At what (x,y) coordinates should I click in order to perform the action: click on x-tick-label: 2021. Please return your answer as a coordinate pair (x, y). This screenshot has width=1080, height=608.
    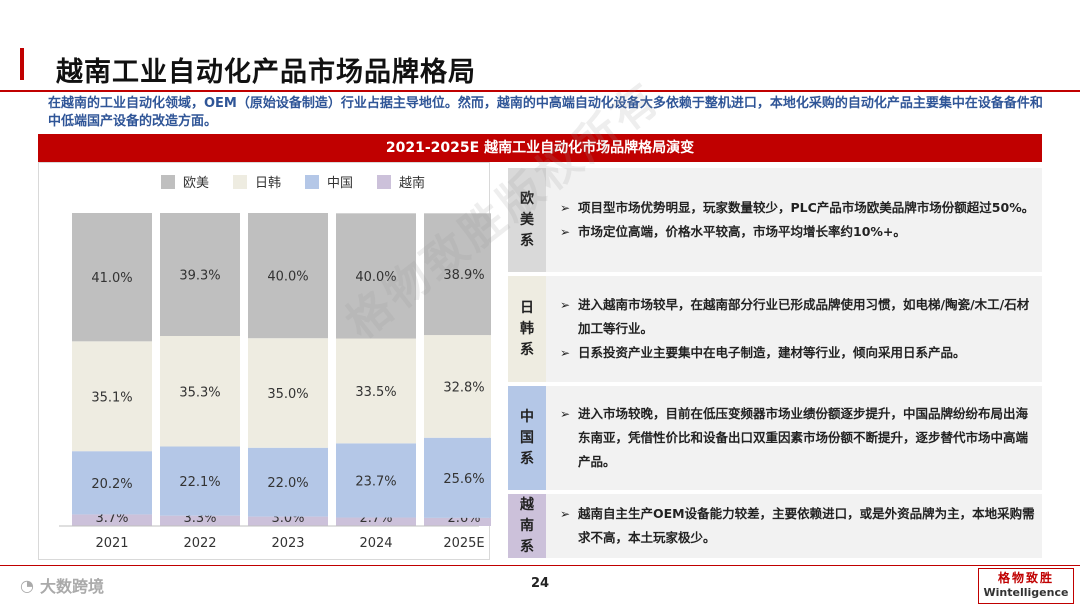
    Looking at the image, I should click on (111, 543).